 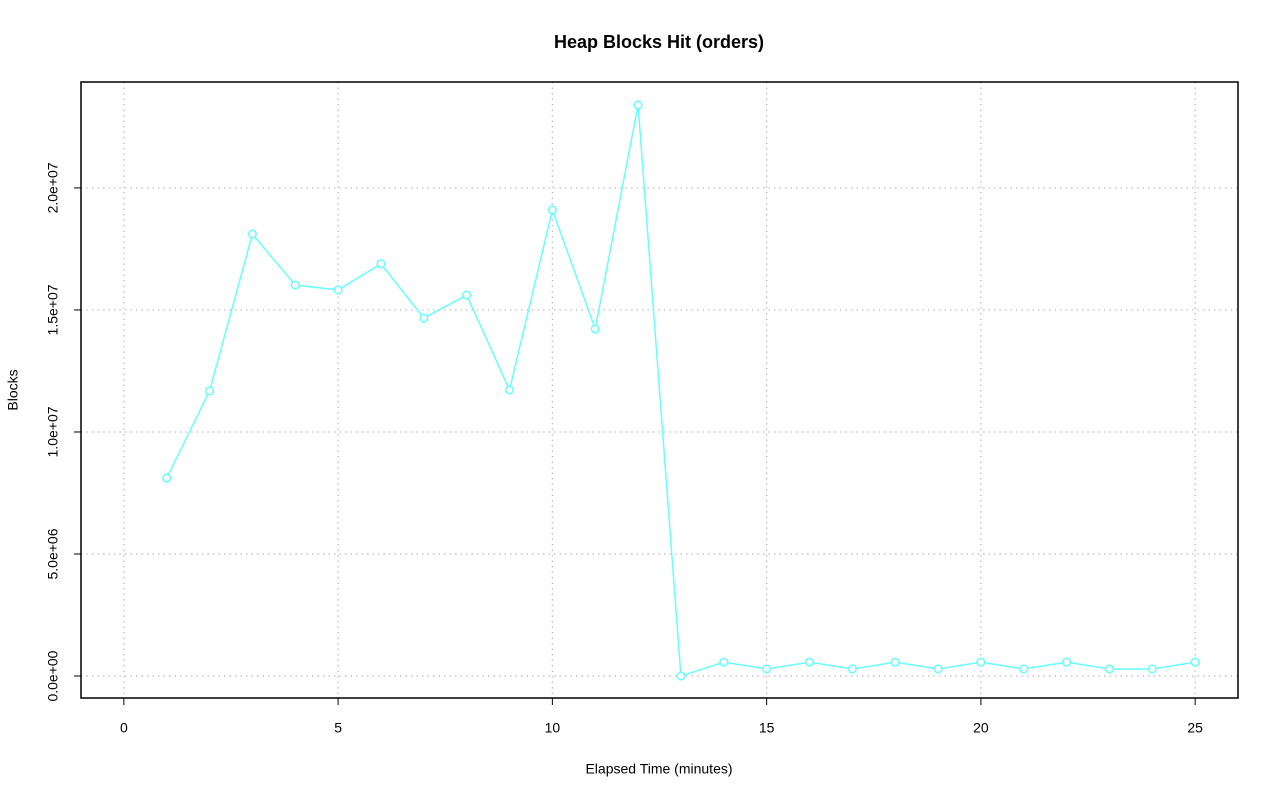 I want to click on x-axis-label: Elapsed Time (minutes), so click(x=658, y=769).